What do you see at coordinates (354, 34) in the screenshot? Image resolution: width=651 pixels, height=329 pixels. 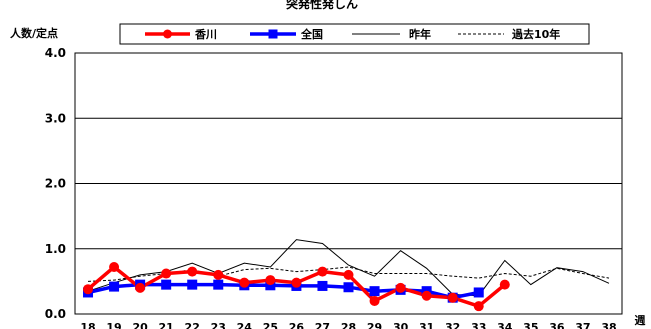 I see `legend: 香川 全国 昨年 過去10年` at bounding box center [354, 34].